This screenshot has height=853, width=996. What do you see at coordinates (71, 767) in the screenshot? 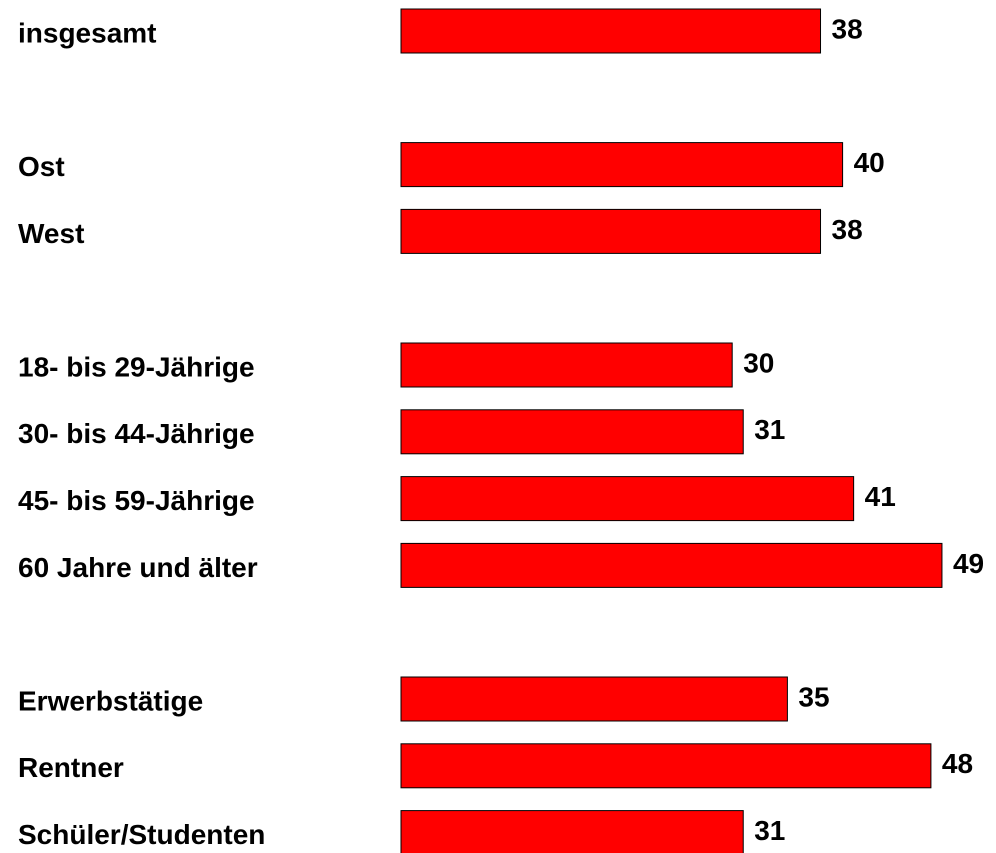
I see `category-label: Rentner` at bounding box center [71, 767].